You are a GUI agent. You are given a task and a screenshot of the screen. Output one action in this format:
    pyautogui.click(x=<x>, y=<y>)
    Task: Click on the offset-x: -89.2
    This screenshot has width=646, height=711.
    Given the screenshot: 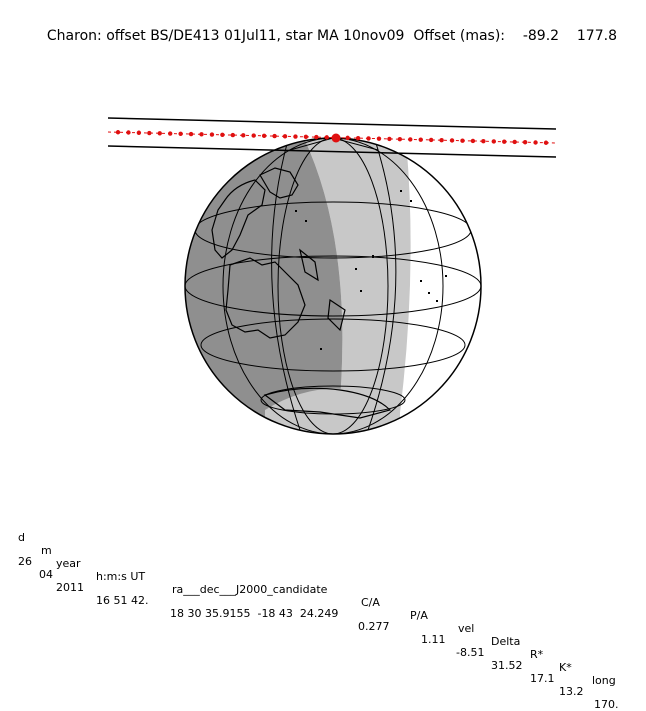 What is the action you would take?
    pyautogui.click(x=541, y=36)
    